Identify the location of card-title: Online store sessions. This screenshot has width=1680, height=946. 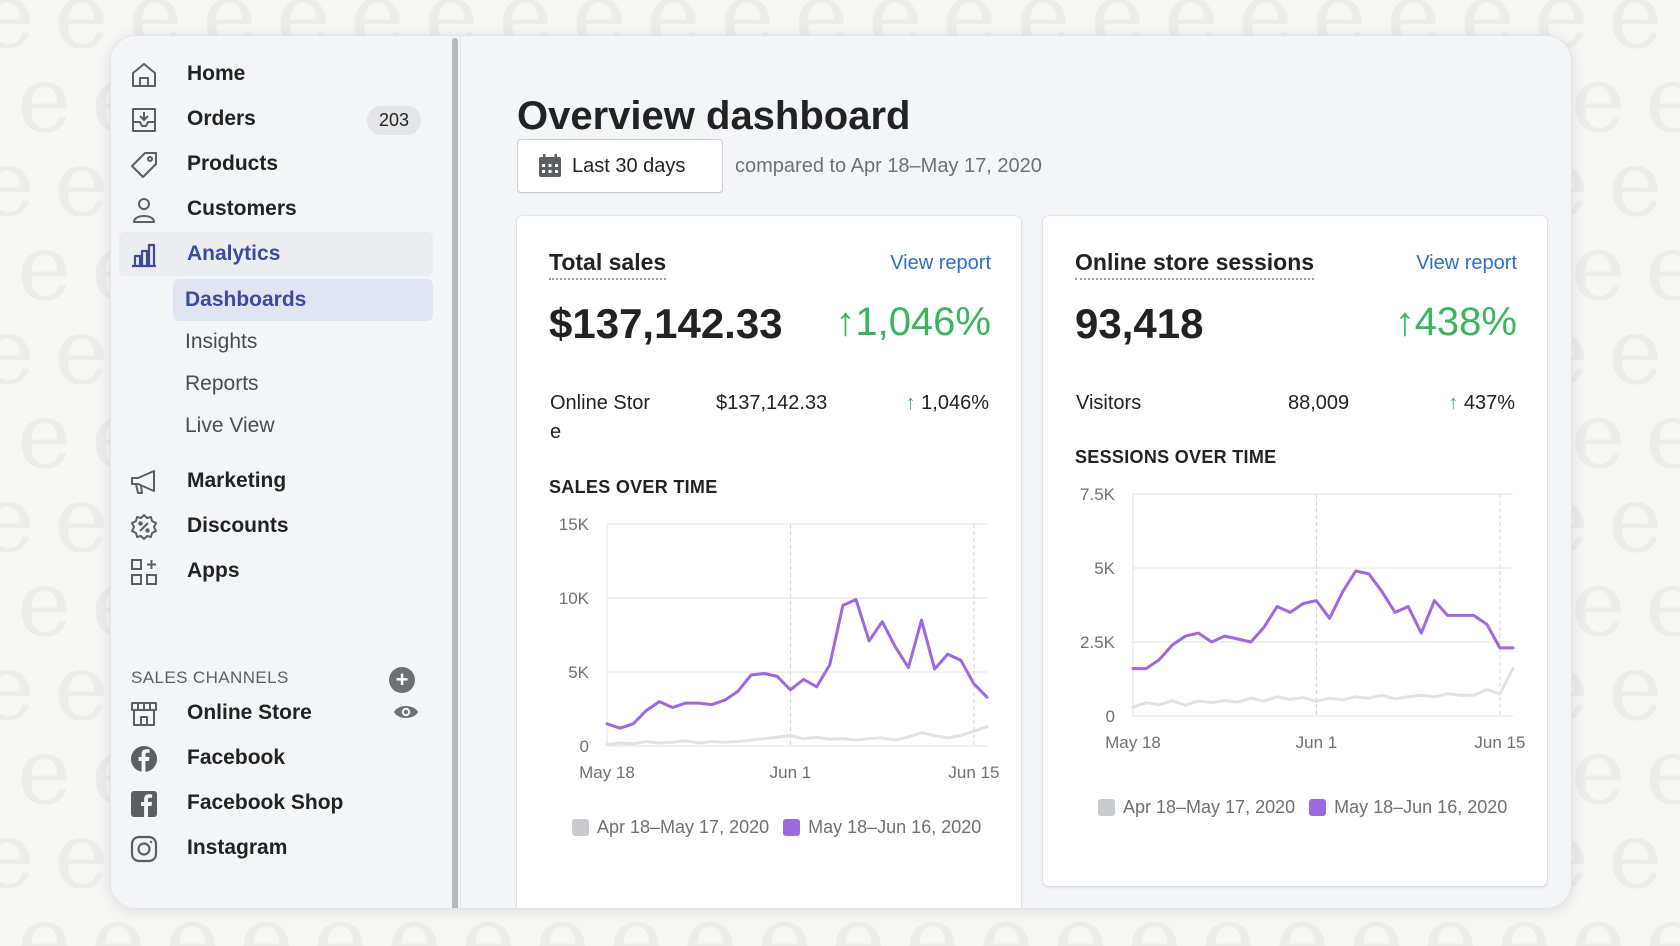
(1195, 264).